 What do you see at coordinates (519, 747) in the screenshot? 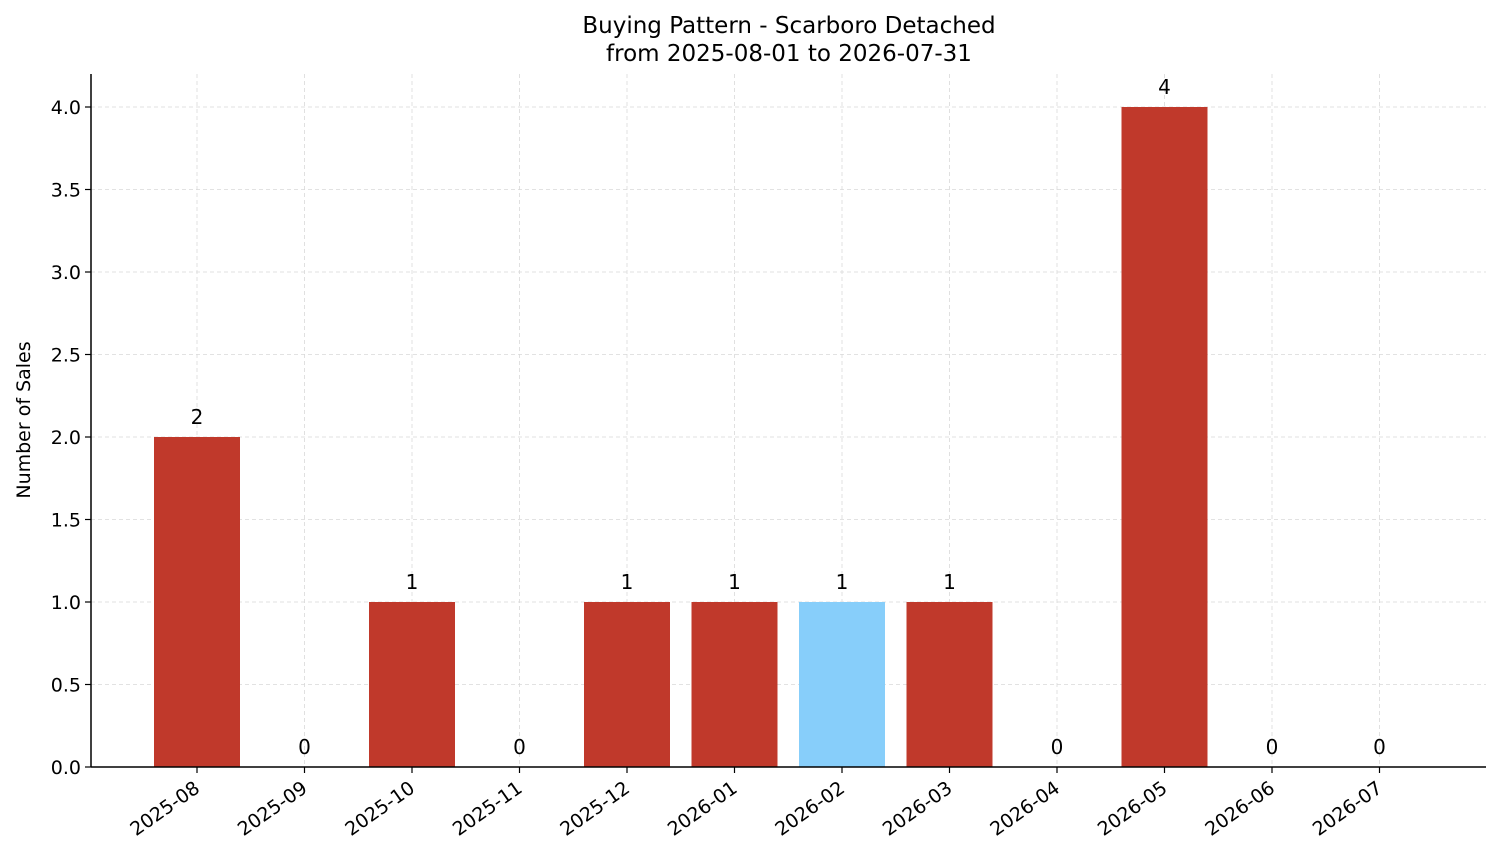
I see `data-label-2025-11: 0` at bounding box center [519, 747].